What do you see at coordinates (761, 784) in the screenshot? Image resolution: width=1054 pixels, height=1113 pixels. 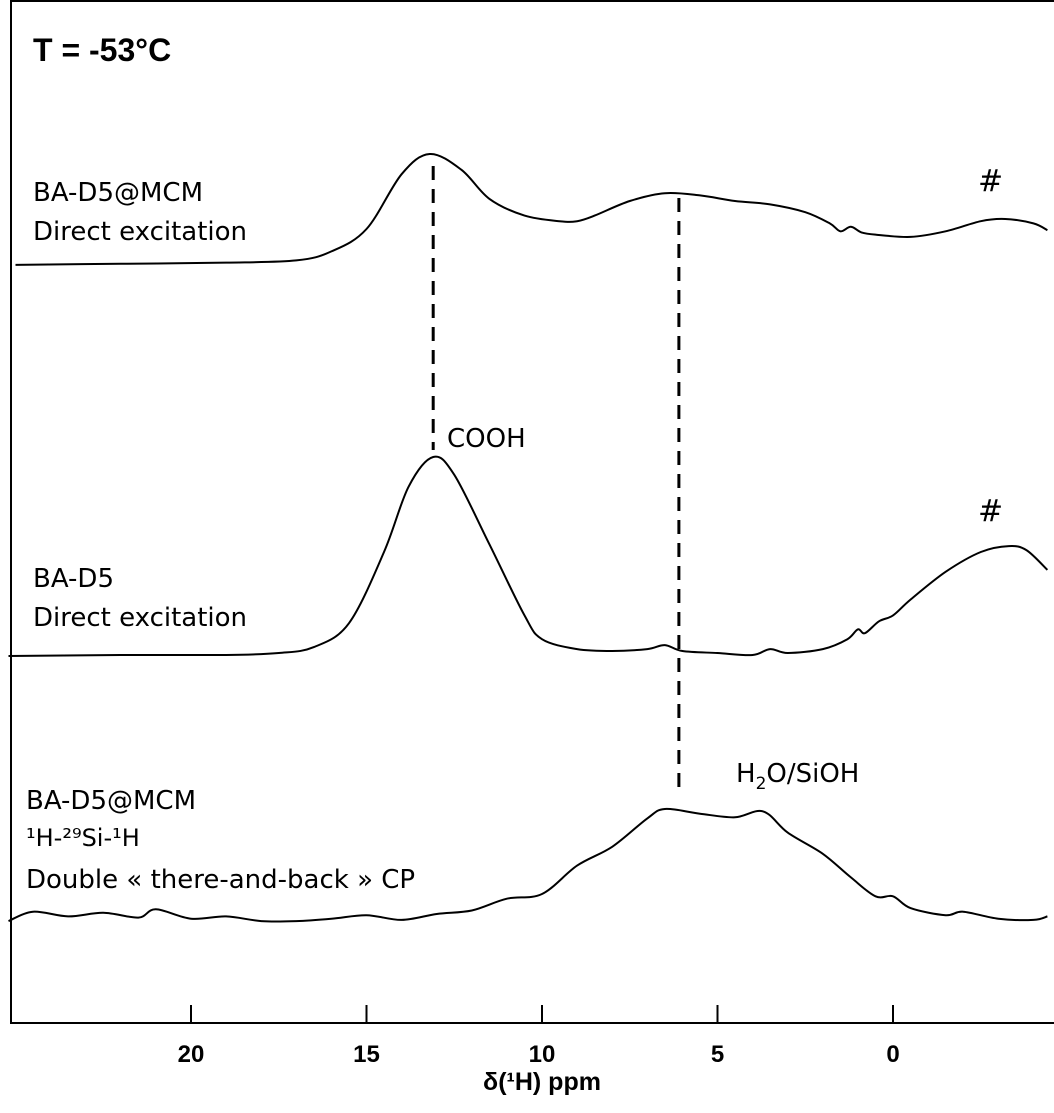 I see `annotation-water-subscript: 2` at bounding box center [761, 784].